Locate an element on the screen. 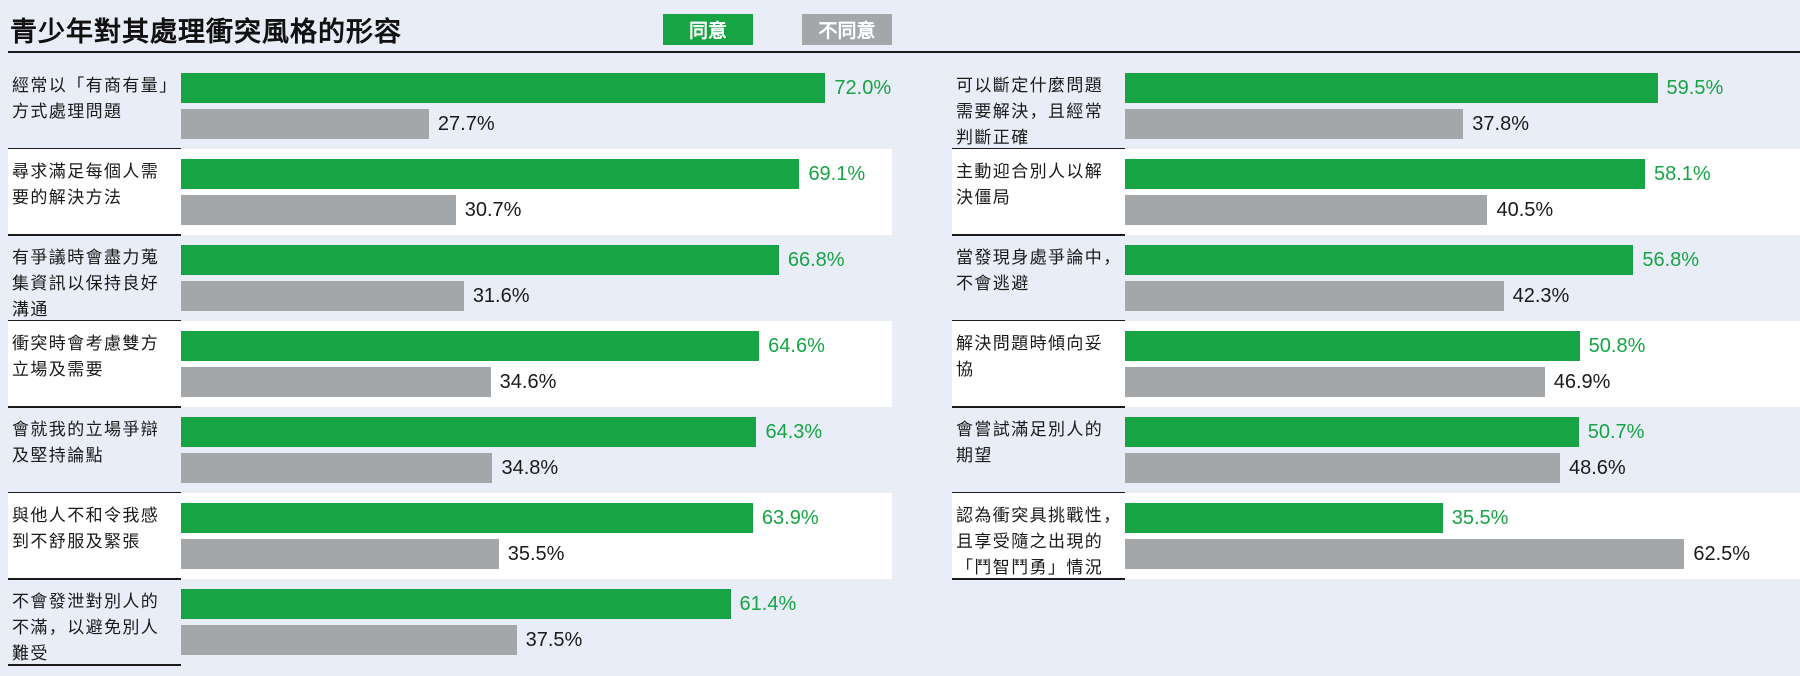  row-label: 不會發泄對別人的 不滿，以避免別人 難受 is located at coordinates (97, 628).